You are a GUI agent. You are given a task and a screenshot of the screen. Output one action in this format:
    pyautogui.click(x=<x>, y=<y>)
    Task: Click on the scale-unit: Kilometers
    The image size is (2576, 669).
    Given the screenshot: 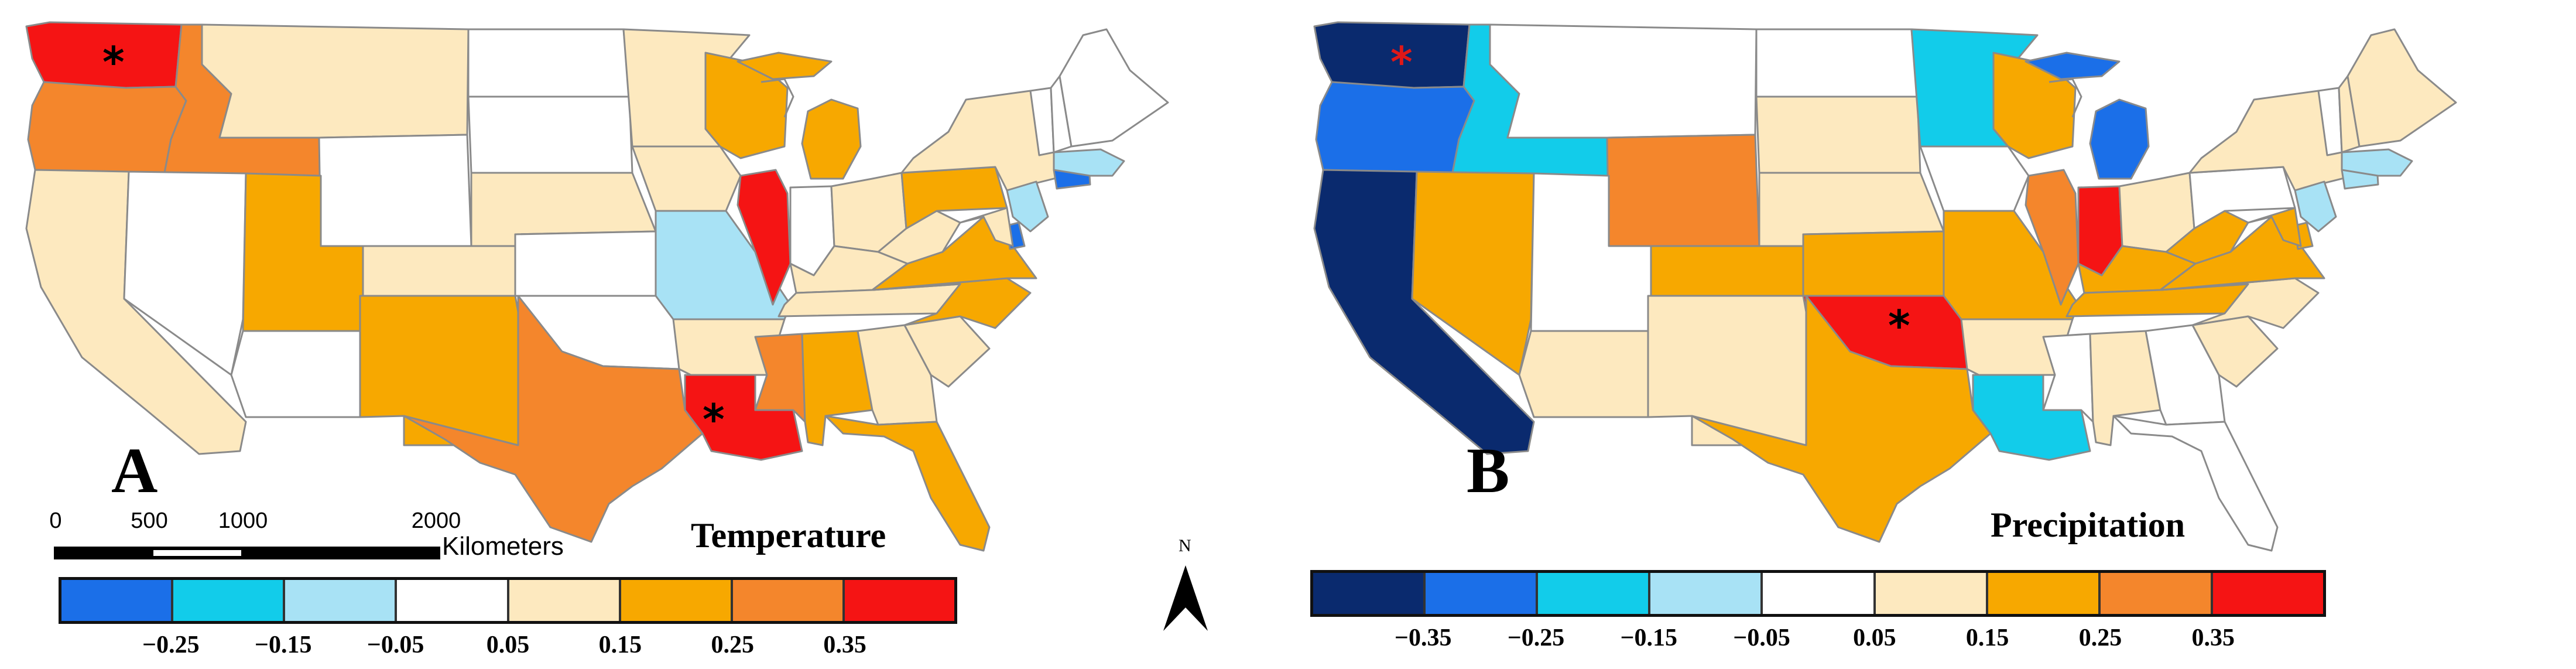 What is the action you would take?
    pyautogui.click(x=503, y=546)
    